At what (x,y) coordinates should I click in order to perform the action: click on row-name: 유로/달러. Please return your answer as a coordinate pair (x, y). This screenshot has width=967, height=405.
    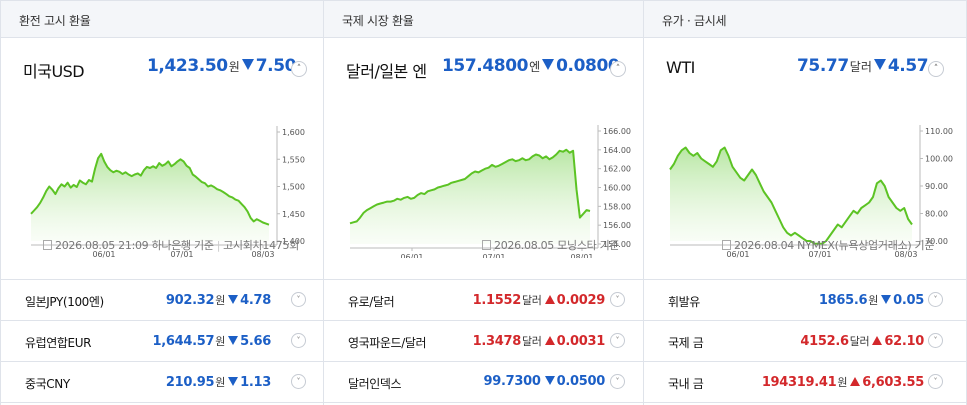
    Looking at the image, I should click on (371, 302).